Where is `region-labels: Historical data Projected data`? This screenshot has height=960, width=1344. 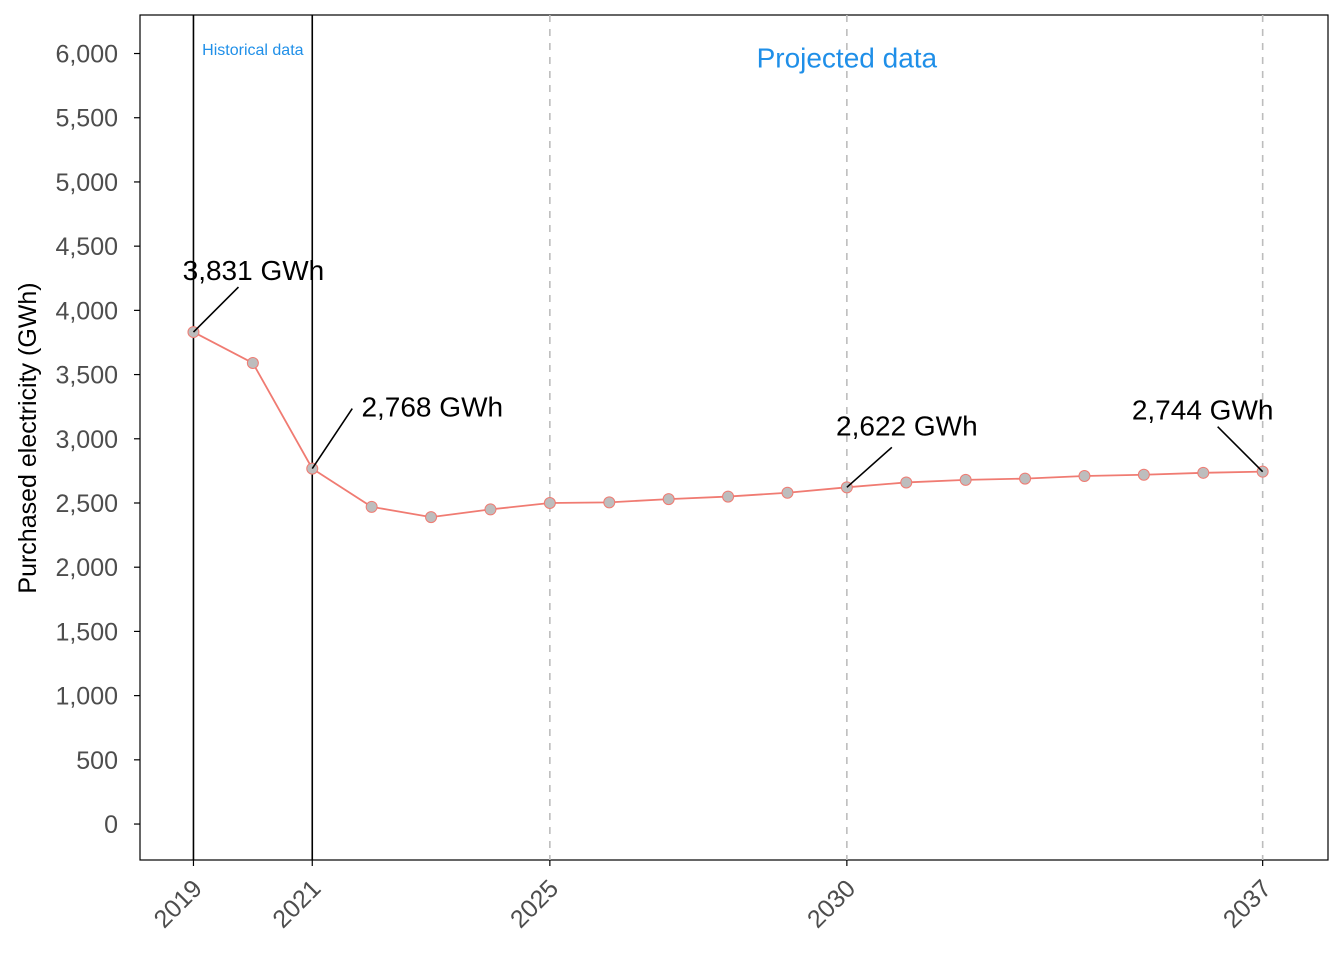
region-labels: Historical data Projected data is located at coordinates (569, 58).